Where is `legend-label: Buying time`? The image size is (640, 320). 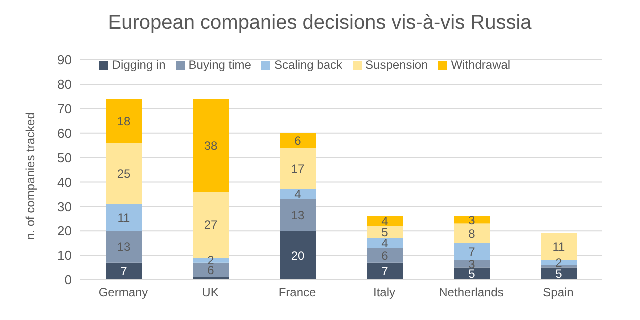 legend-label: Buying time is located at coordinates (220, 65).